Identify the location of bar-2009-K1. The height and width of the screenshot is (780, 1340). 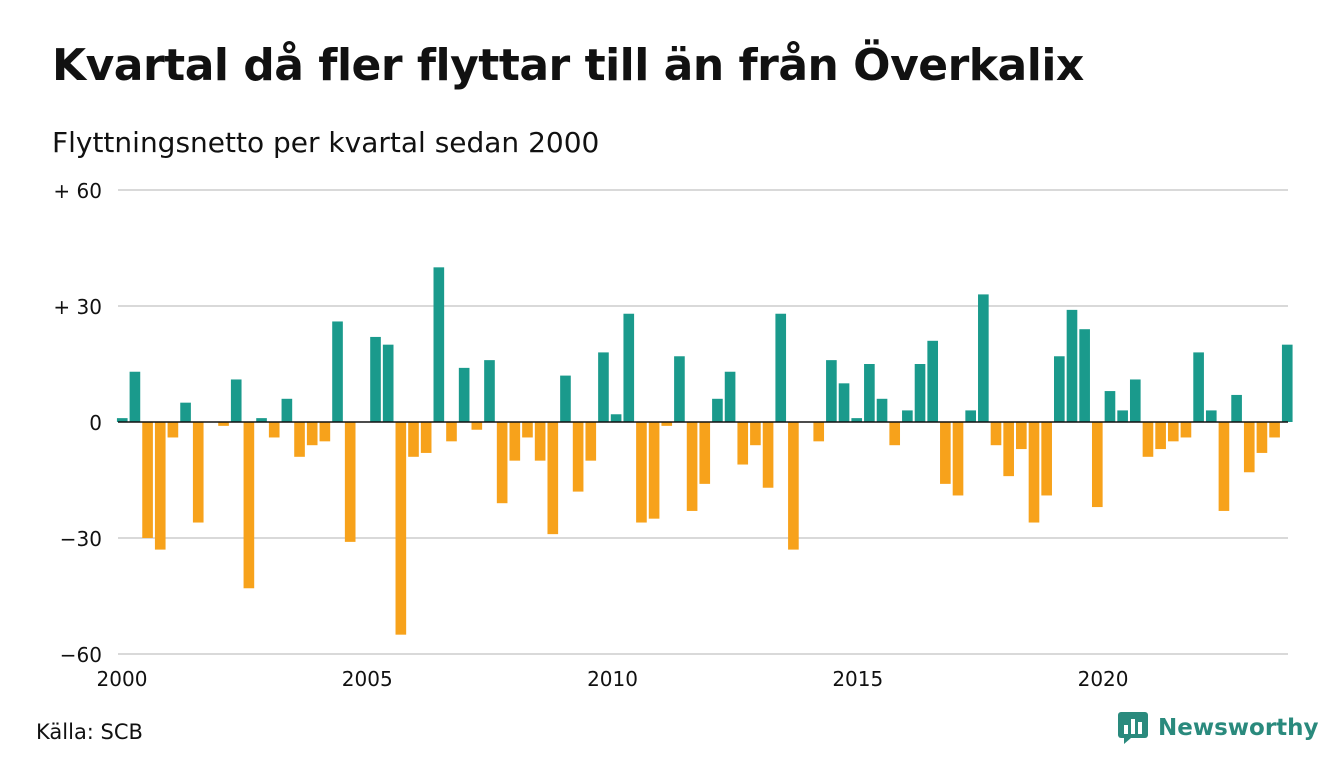
(578, 457).